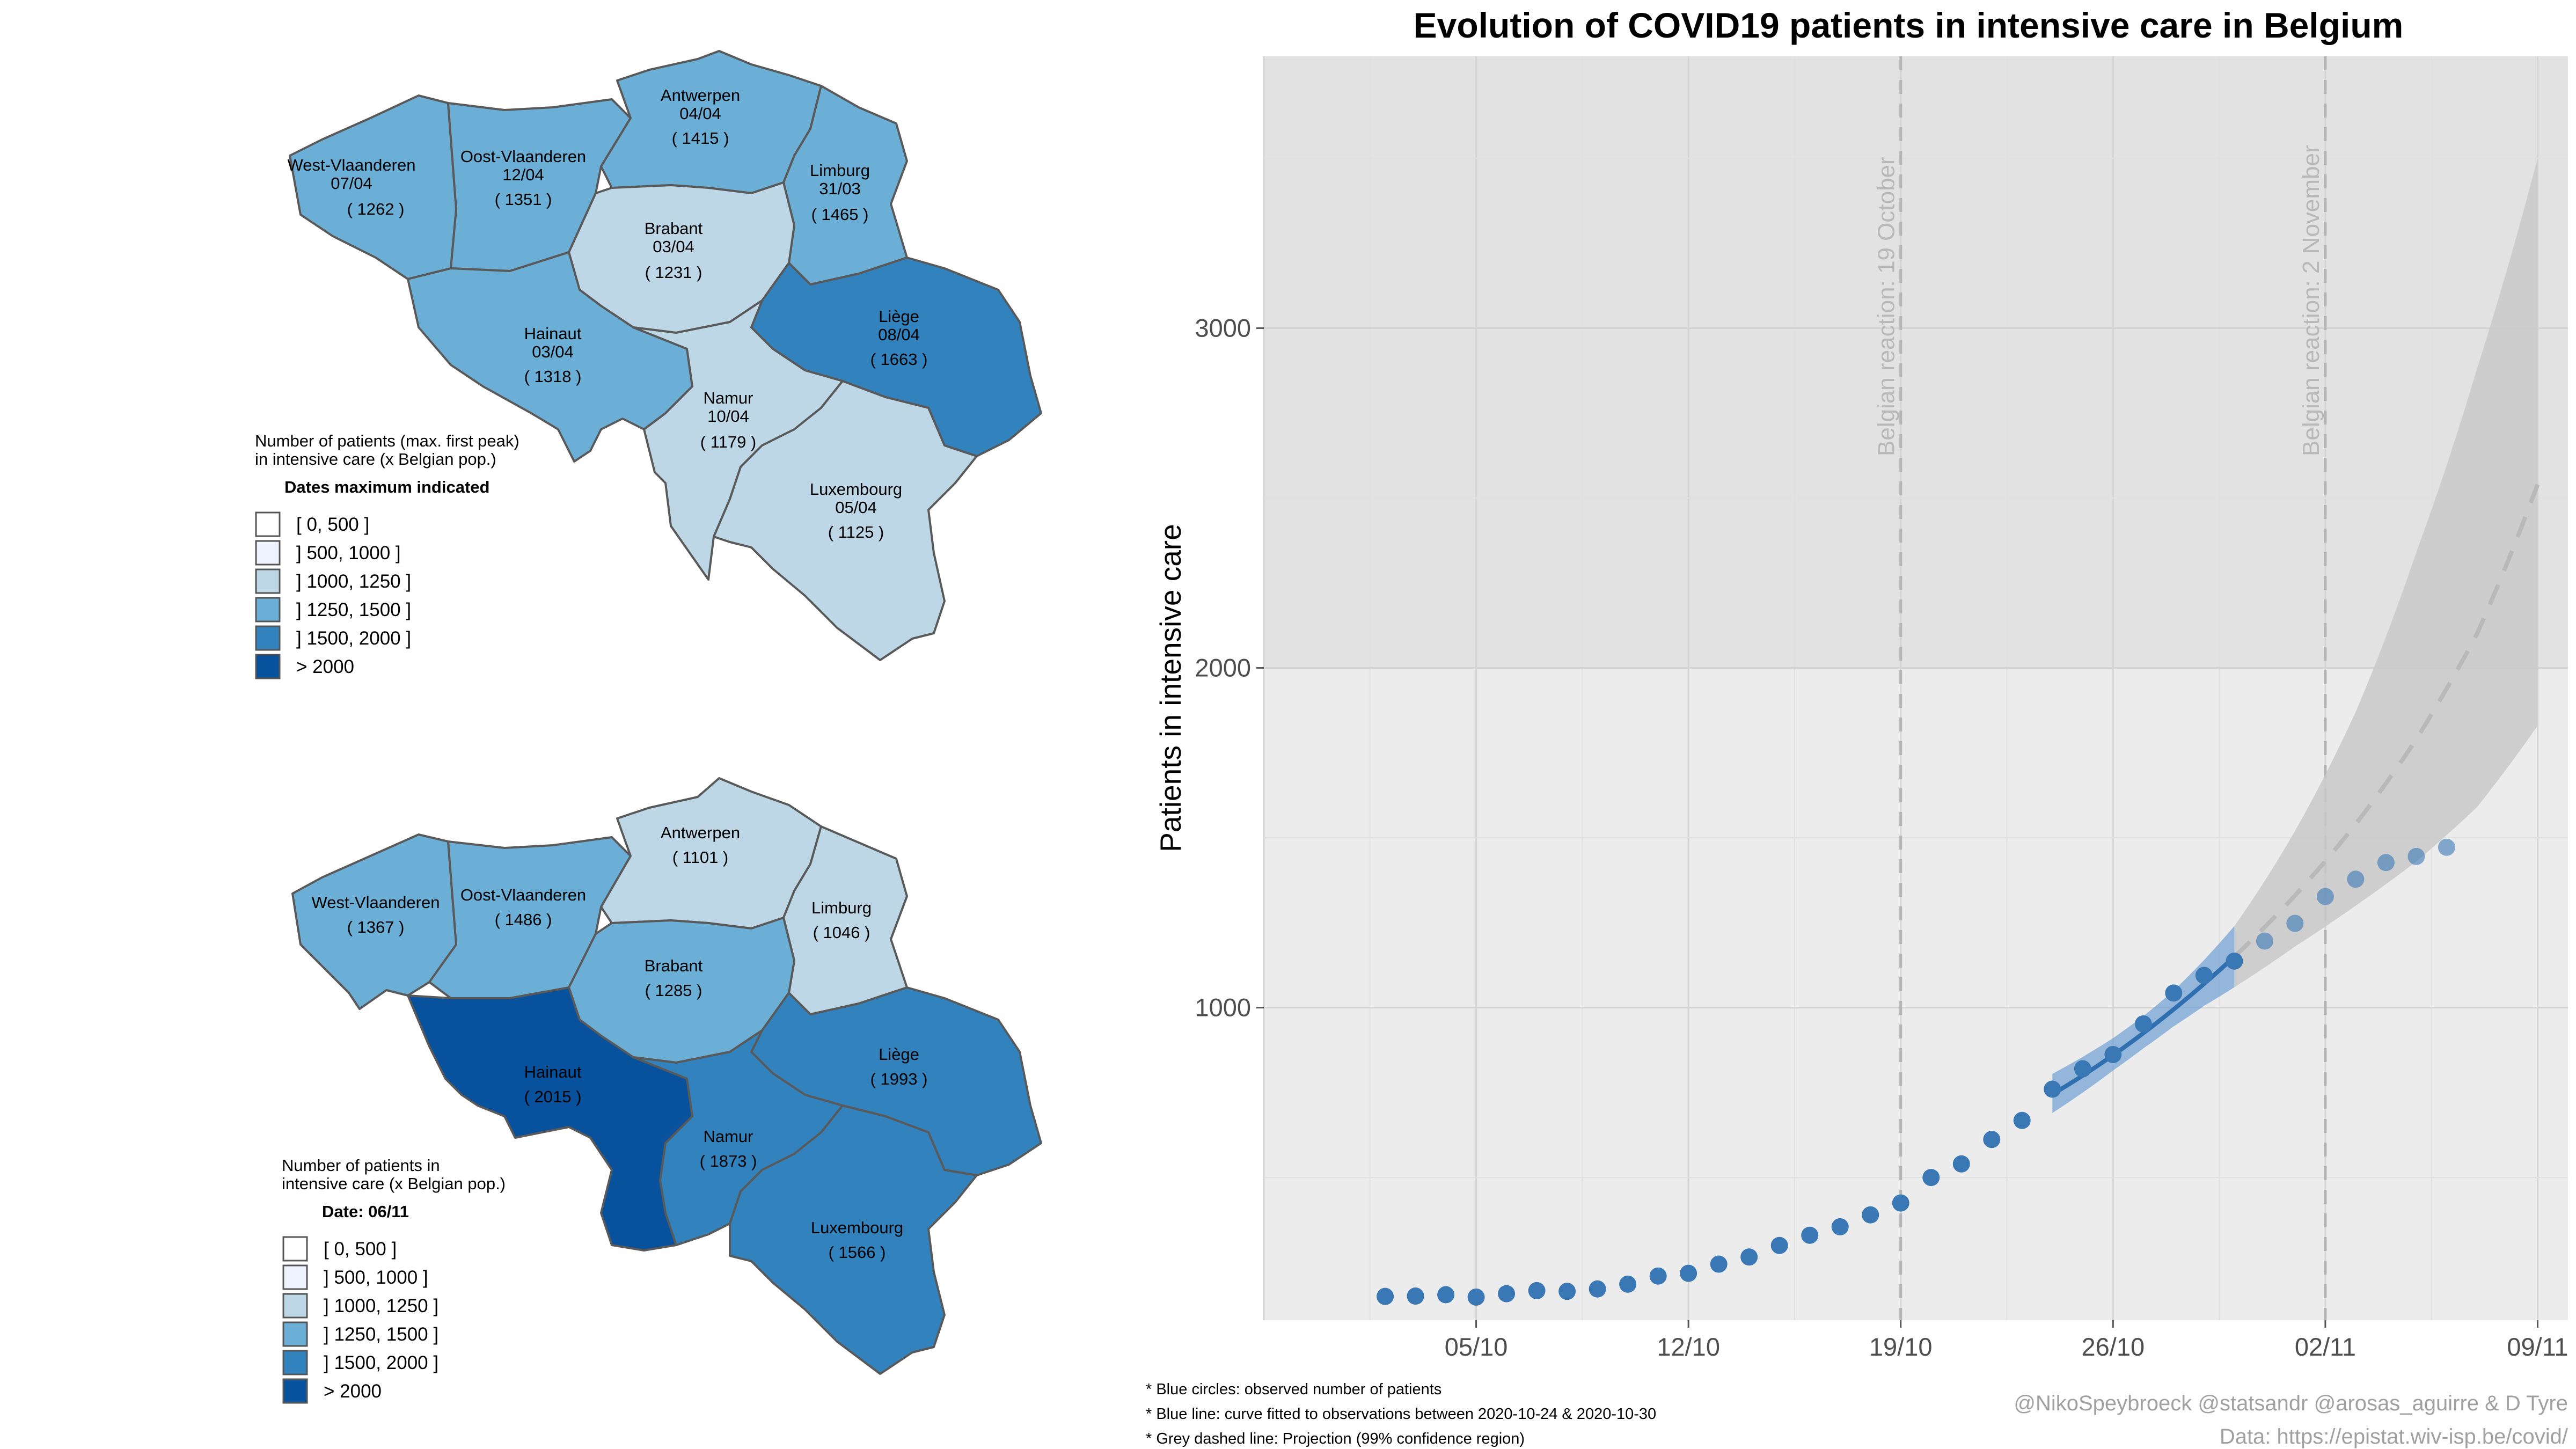 The width and height of the screenshot is (2576, 1449). Describe the element at coordinates (375, 459) in the screenshot. I see `legend-title: in intensive care (x Belgian pop.)` at that location.